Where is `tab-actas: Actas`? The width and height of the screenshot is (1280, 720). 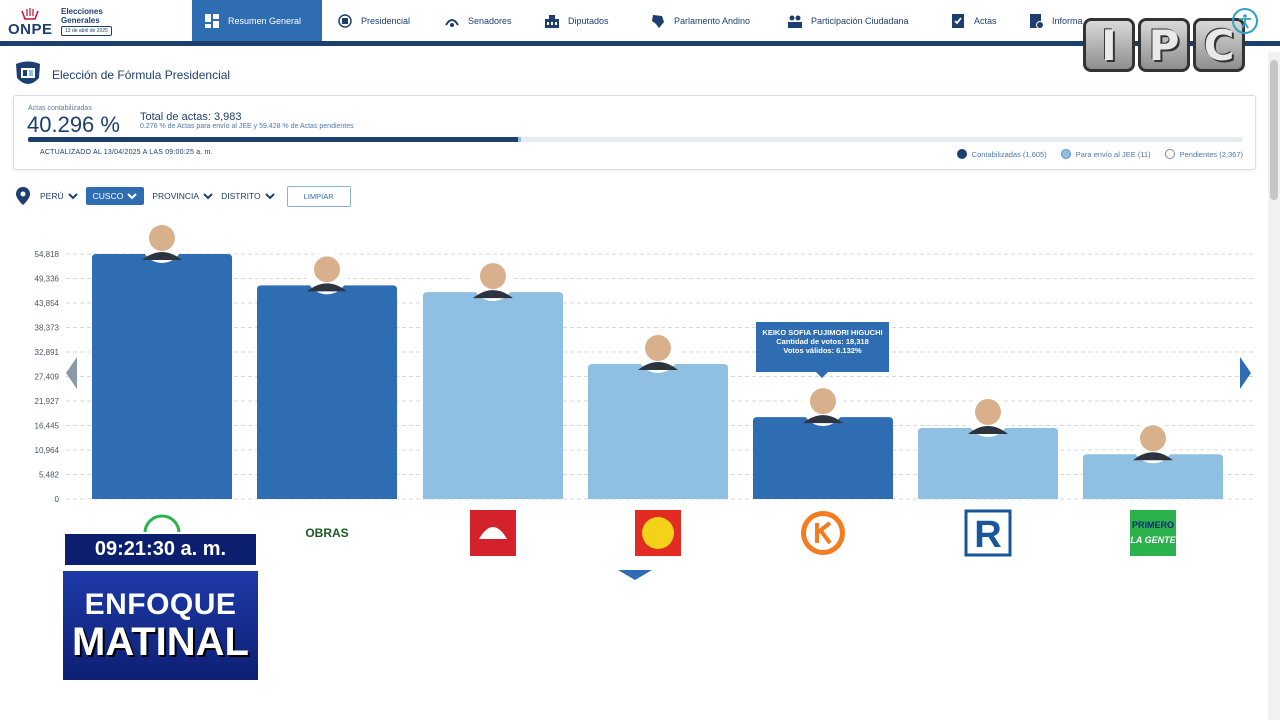
tab-actas: Actas is located at coordinates (973, 20).